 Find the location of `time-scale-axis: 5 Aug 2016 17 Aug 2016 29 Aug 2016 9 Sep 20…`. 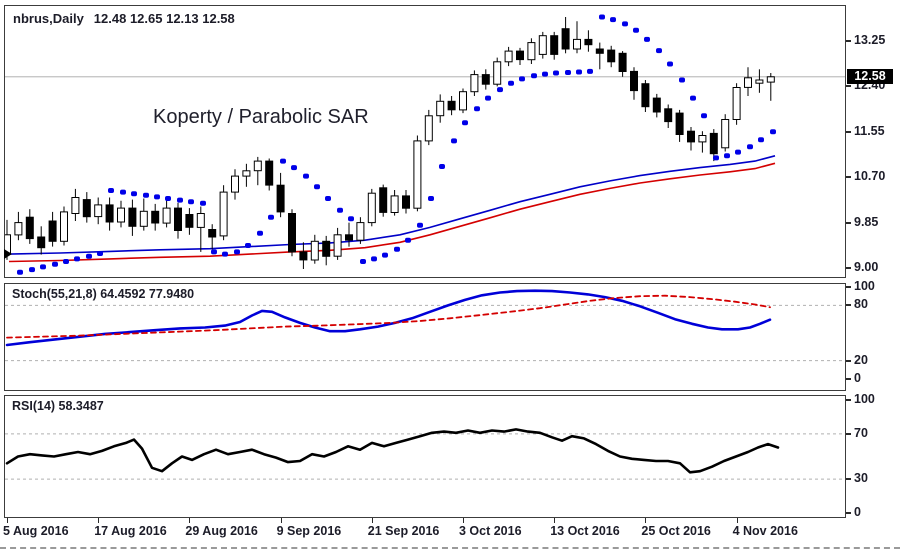

time-scale-axis: 5 Aug 2016 17 Aug 2016 29 Aug 2016 9 Sep 20… is located at coordinates (450, 532).